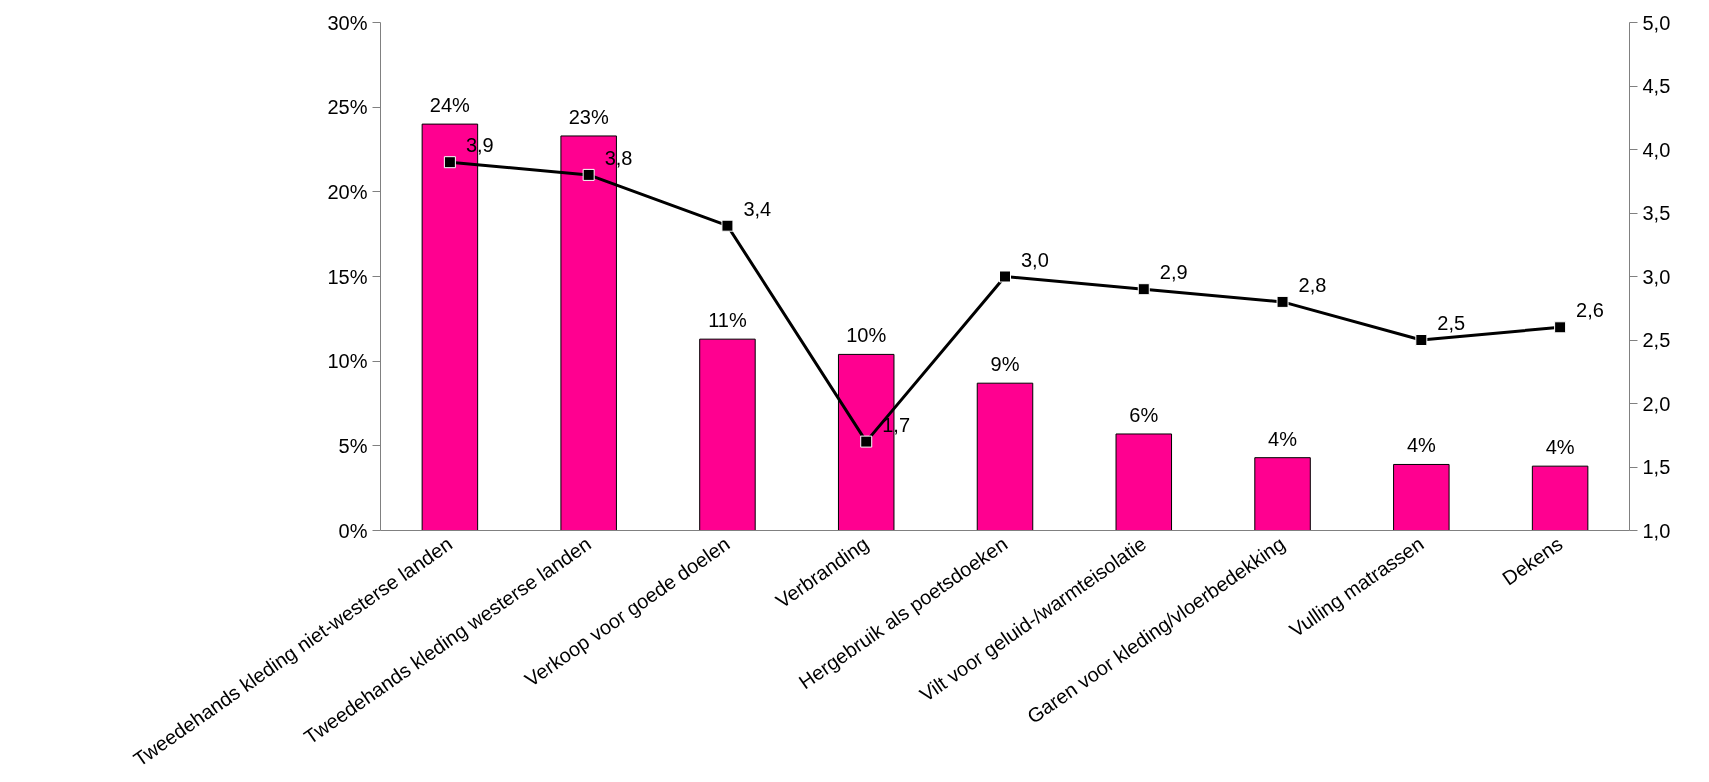 The image size is (1709, 782). What do you see at coordinates (1656, 340) in the screenshot?
I see `y2-tick-label: 2,5` at bounding box center [1656, 340].